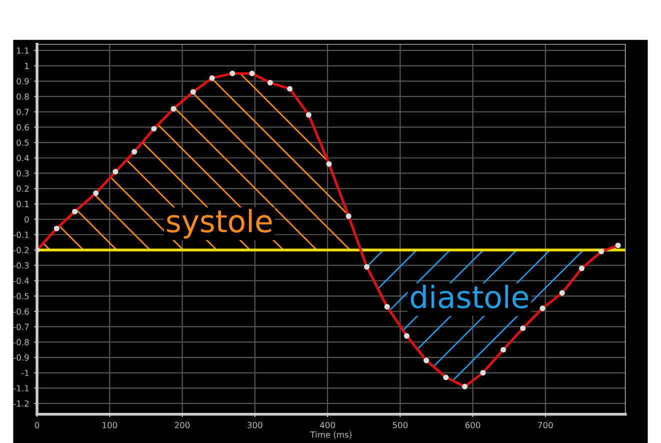  What do you see at coordinates (545, 425) in the screenshot?
I see `x-tick-label: 700` at bounding box center [545, 425].